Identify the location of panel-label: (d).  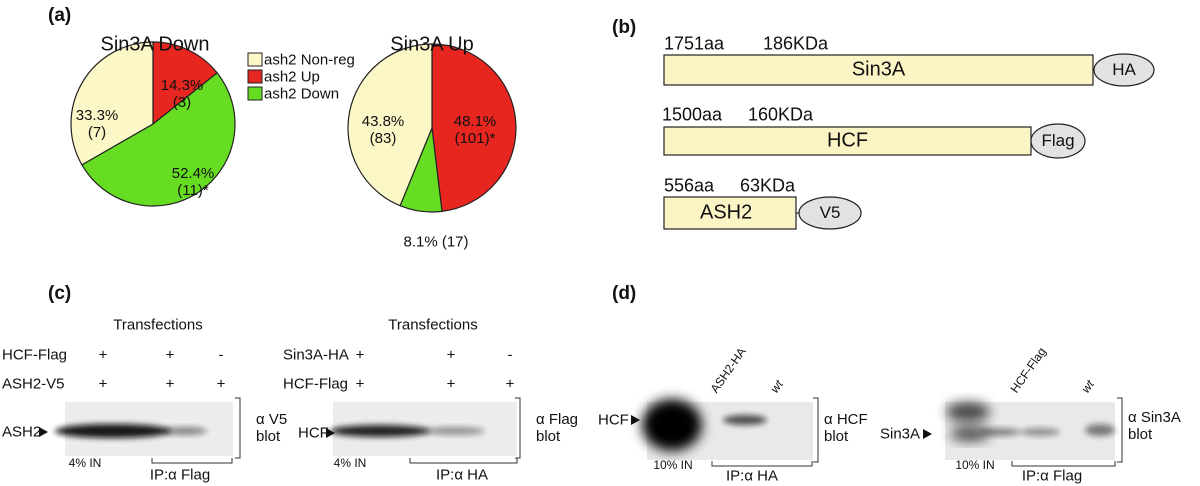
(624, 294).